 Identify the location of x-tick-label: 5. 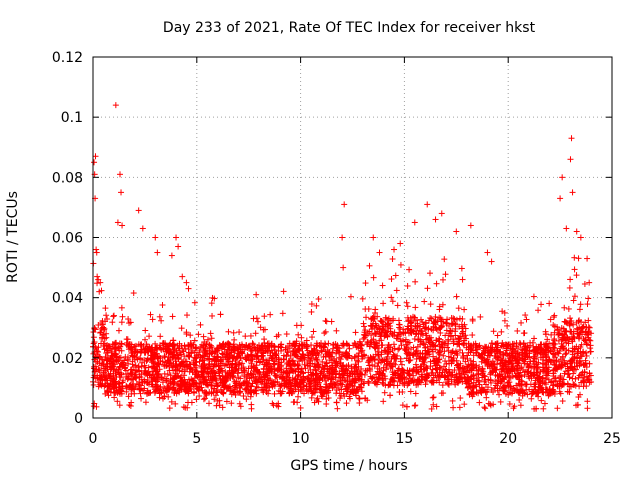
(196, 439).